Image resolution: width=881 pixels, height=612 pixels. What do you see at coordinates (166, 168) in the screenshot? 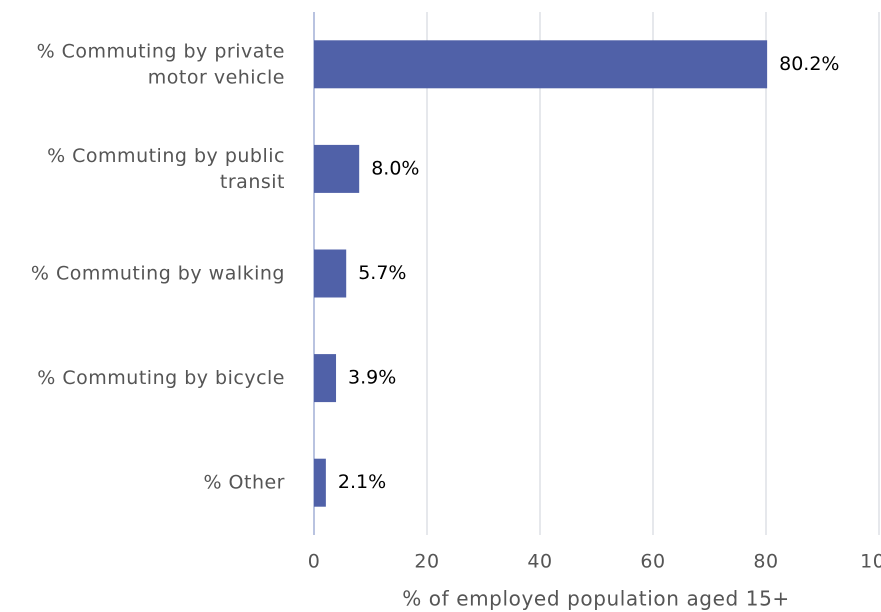
I see `y-tick-label: % Commuting by public transit` at bounding box center [166, 168].